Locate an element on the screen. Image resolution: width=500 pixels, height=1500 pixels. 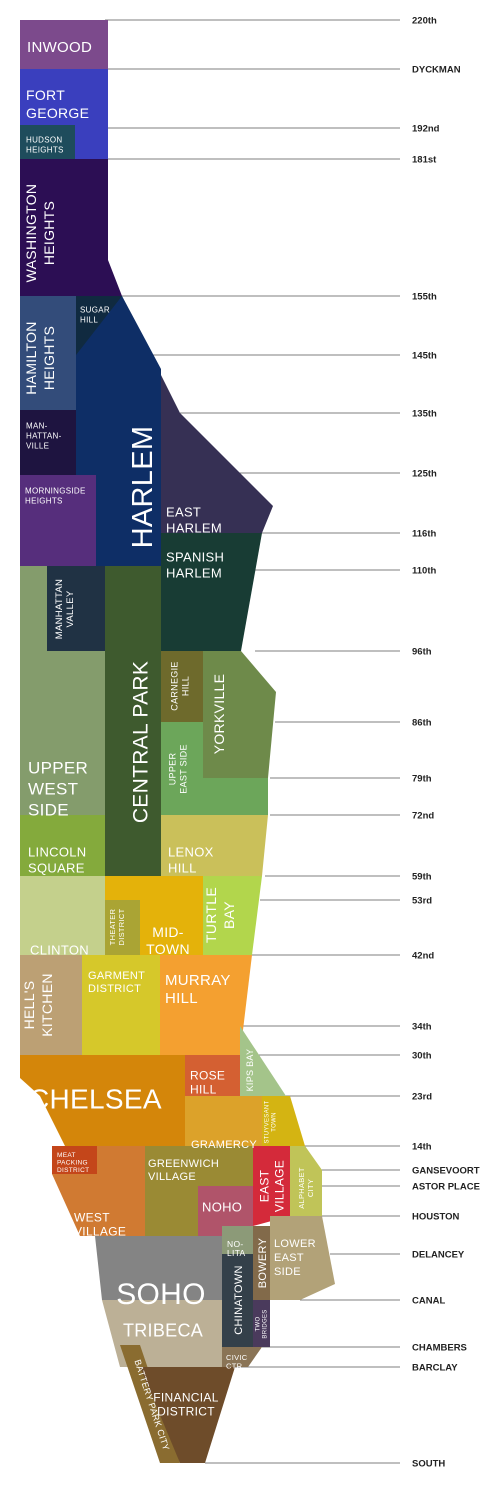
area-carnegie-hill is located at coordinates (182, 686).